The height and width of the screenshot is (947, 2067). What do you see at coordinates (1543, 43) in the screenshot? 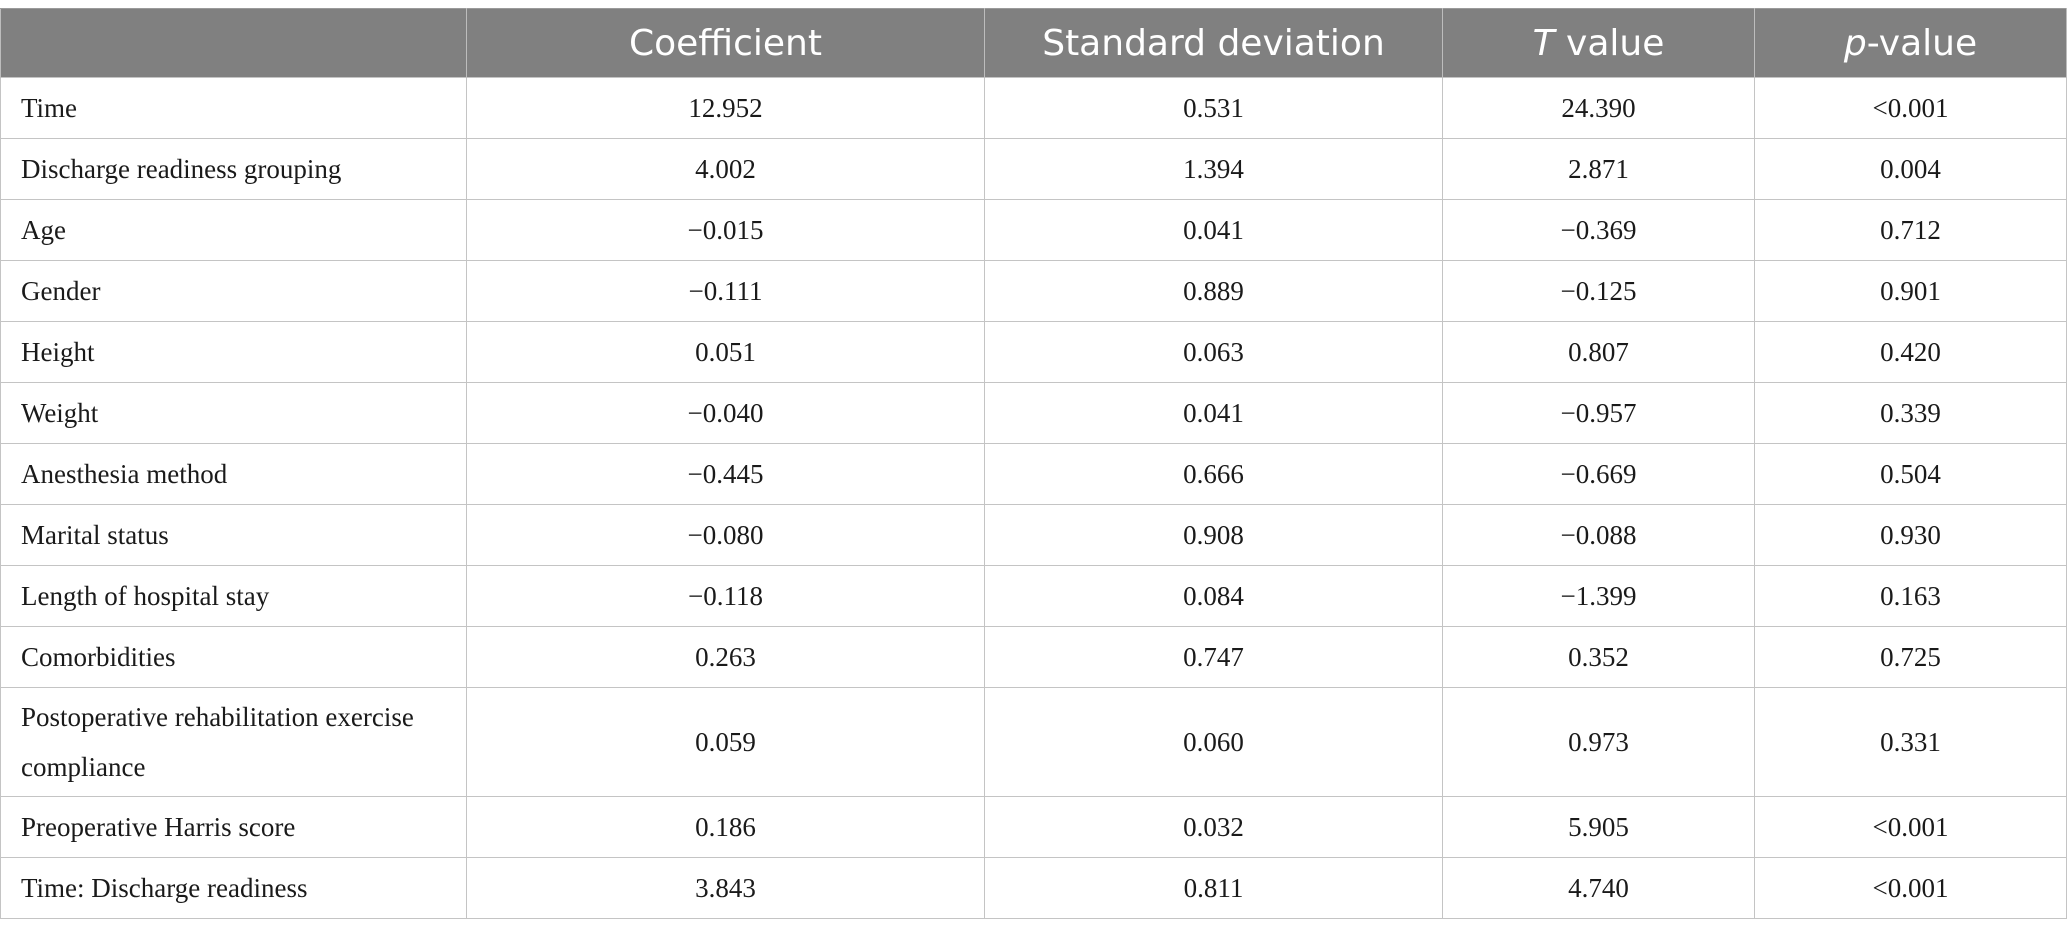
I see `header-t-italic: T` at bounding box center [1543, 43].